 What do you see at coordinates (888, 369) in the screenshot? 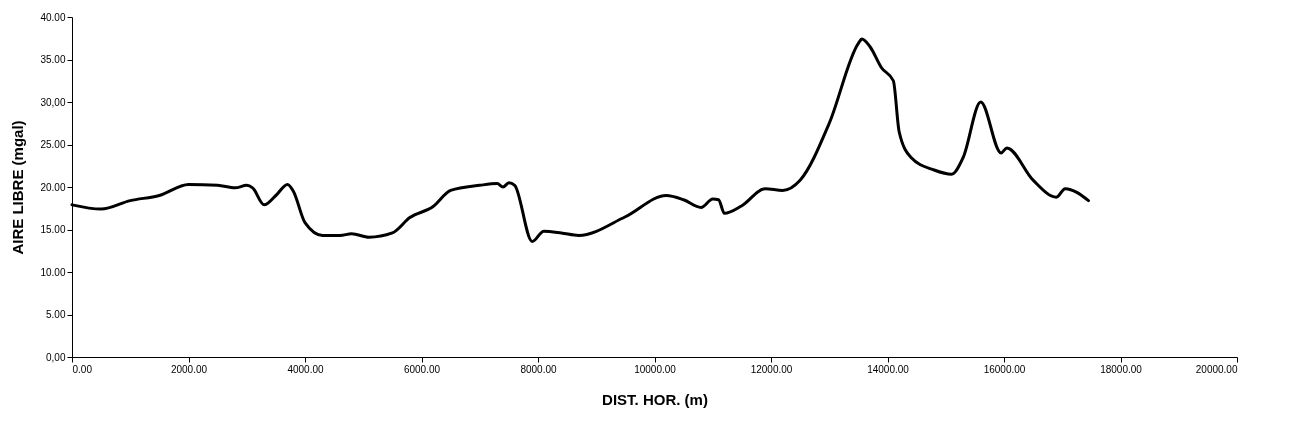
I see `x-tick-label: 14000.00` at bounding box center [888, 369].